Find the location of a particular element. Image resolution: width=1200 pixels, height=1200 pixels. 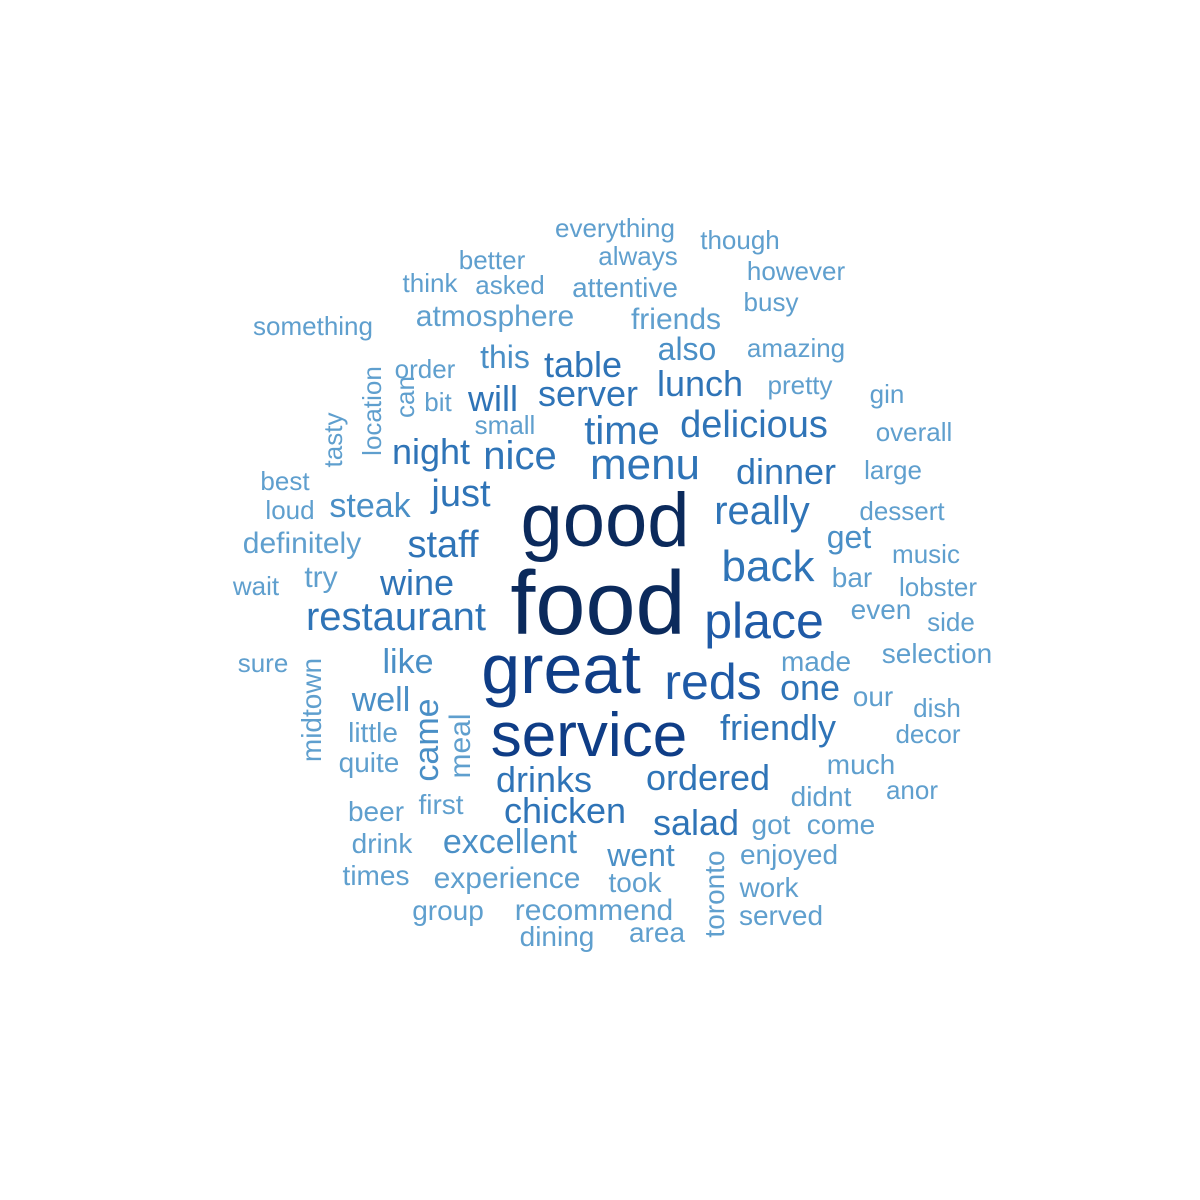

word-time: time is located at coordinates (622, 431).